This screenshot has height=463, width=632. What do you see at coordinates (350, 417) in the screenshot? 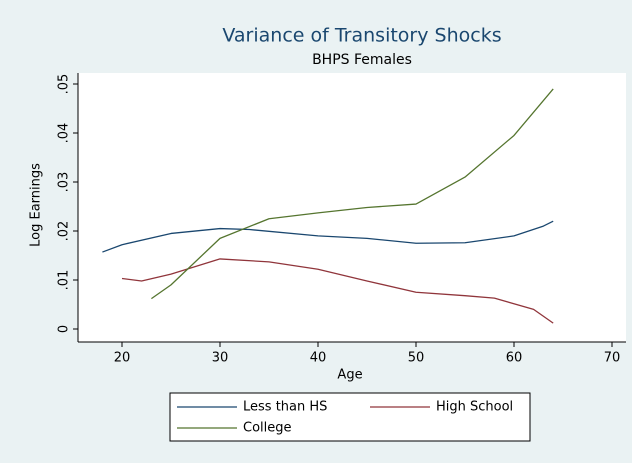
I see `legend` at bounding box center [350, 417].